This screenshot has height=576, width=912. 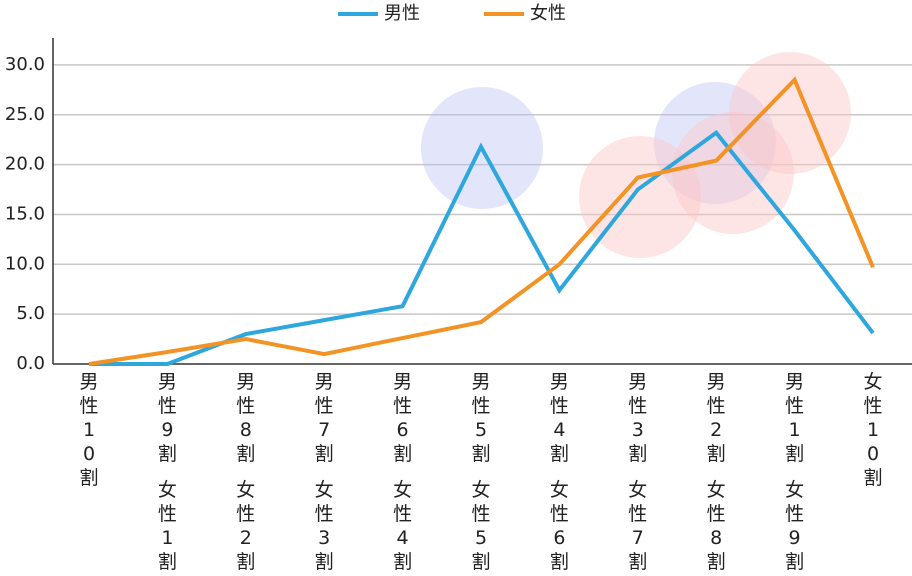 I want to click on x-tick-label: 女性7割, so click(x=638, y=526).